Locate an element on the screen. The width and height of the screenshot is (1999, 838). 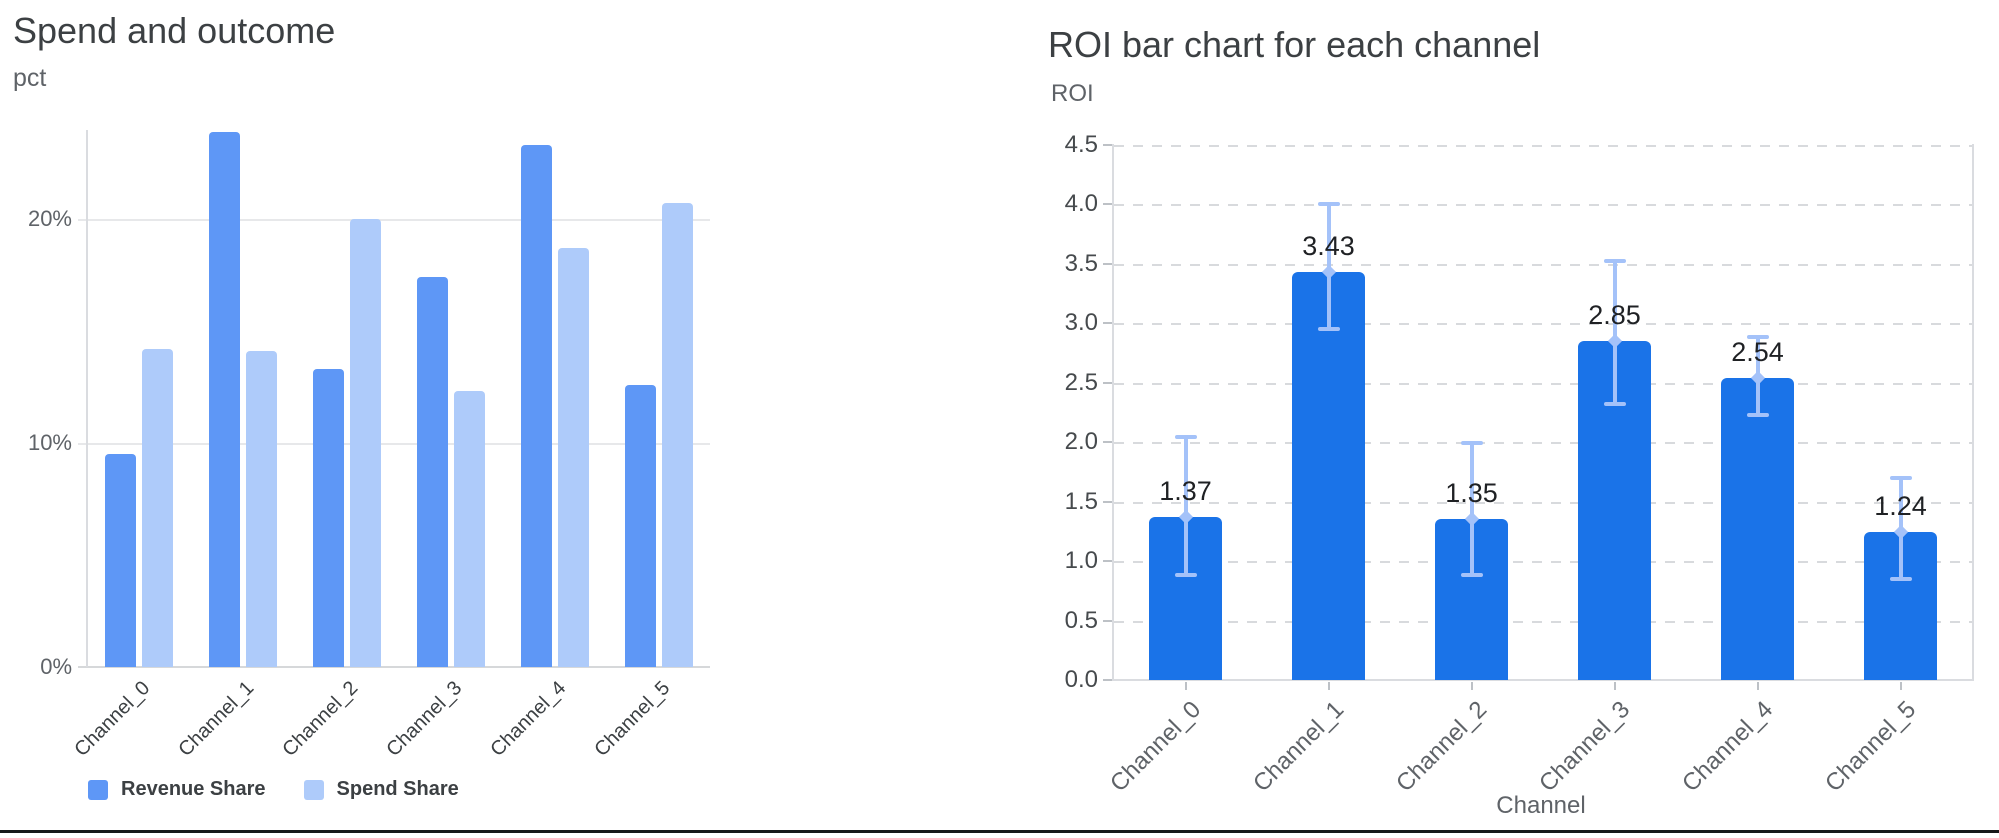
bar-value-label: 2.85 is located at coordinates (1614, 314).